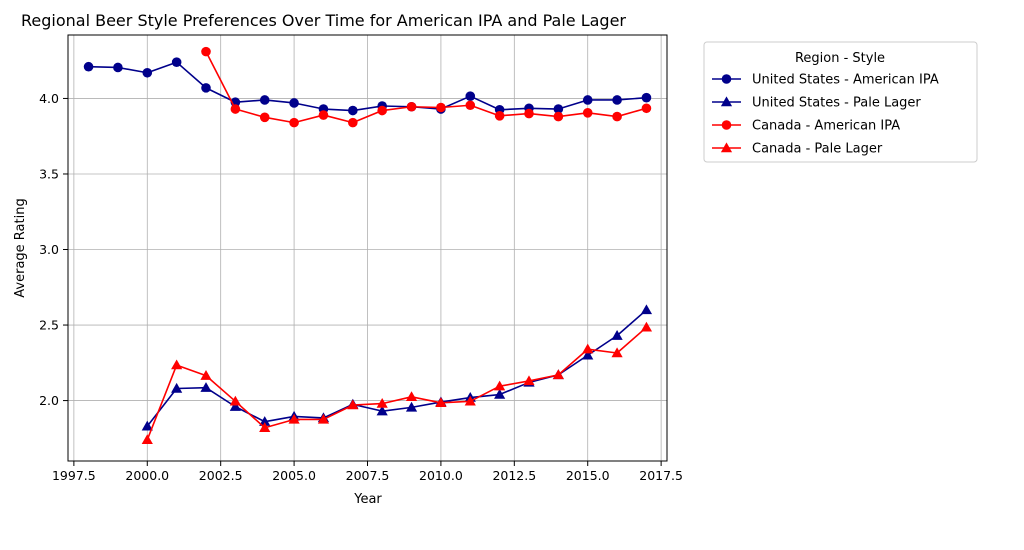 The height and width of the screenshot is (550, 1024). I want to click on x-tick-label: 1997.5, so click(74, 475).